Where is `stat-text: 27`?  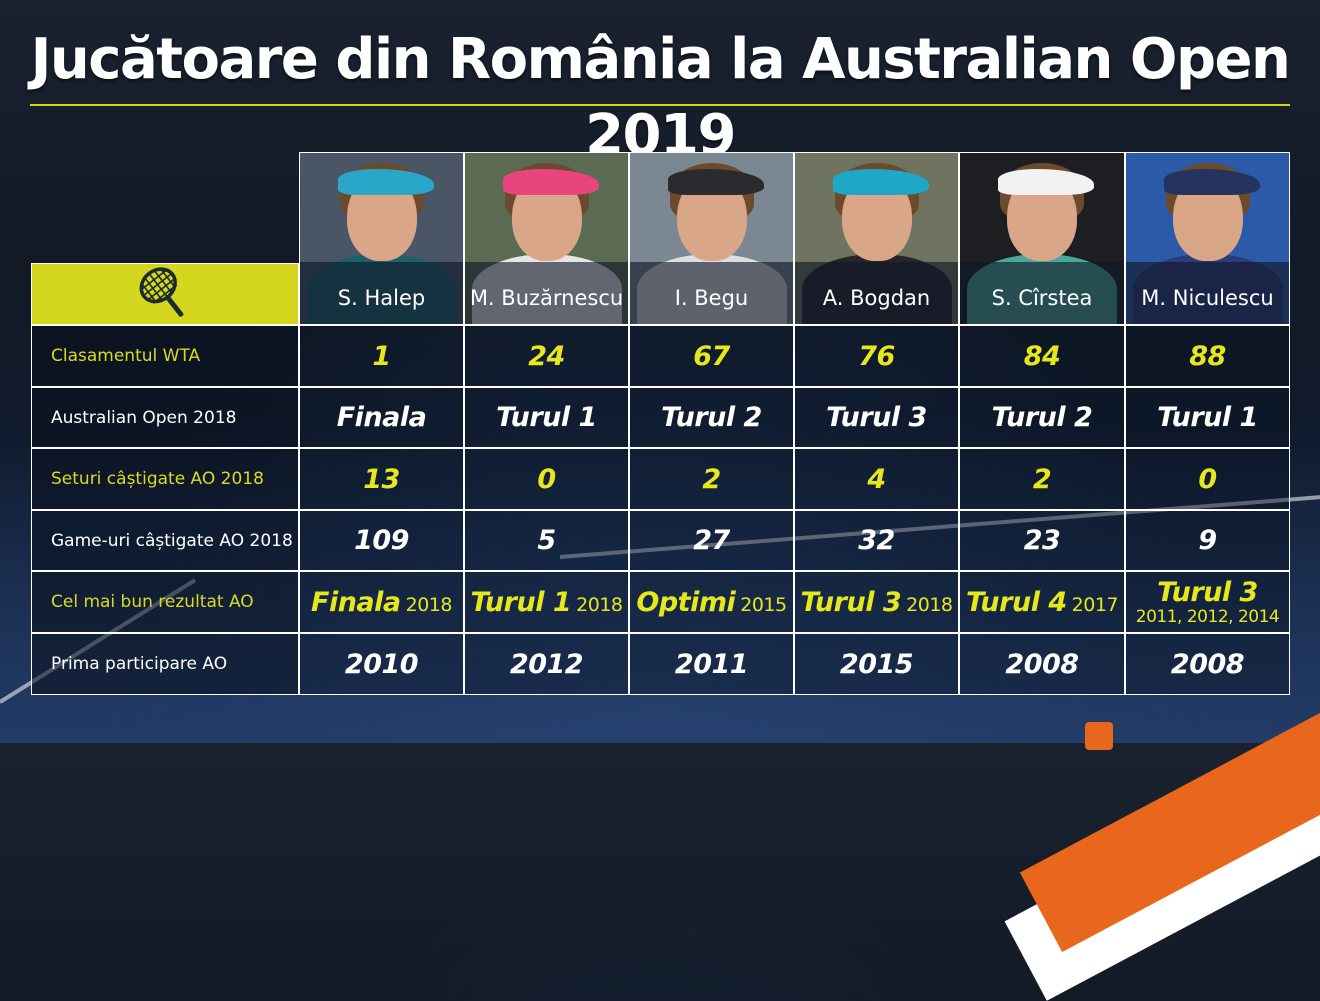
stat-text: 27 is located at coordinates (711, 540).